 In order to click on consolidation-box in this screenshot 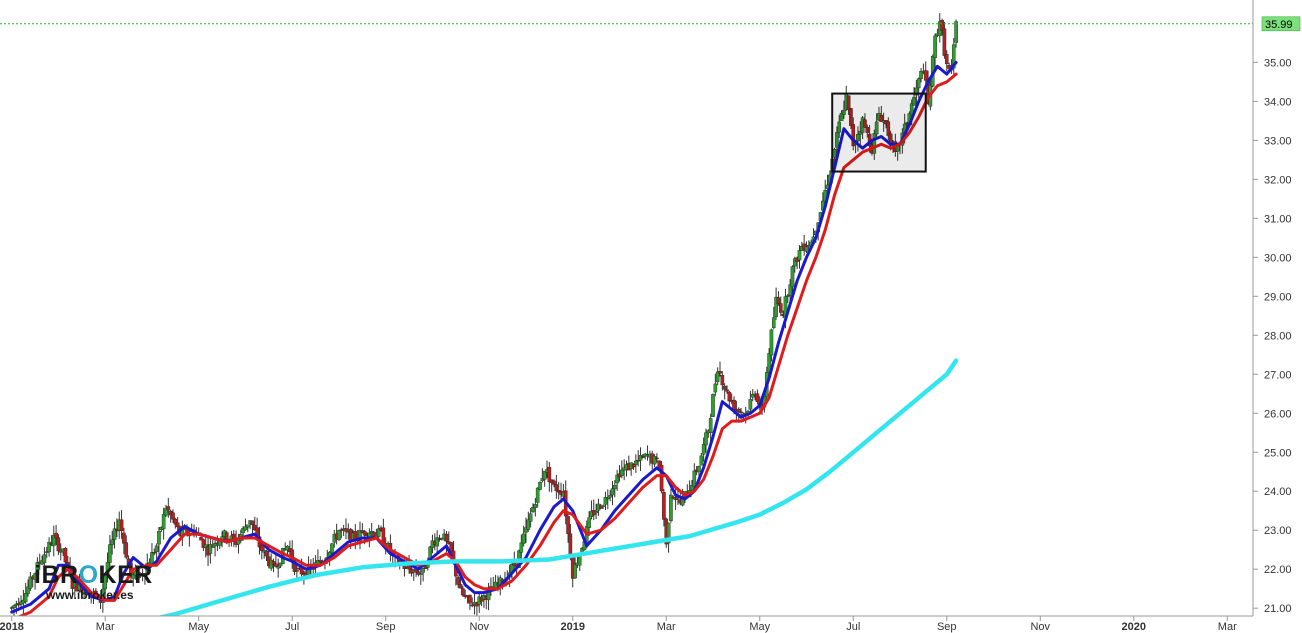, I will do `click(879, 132)`.